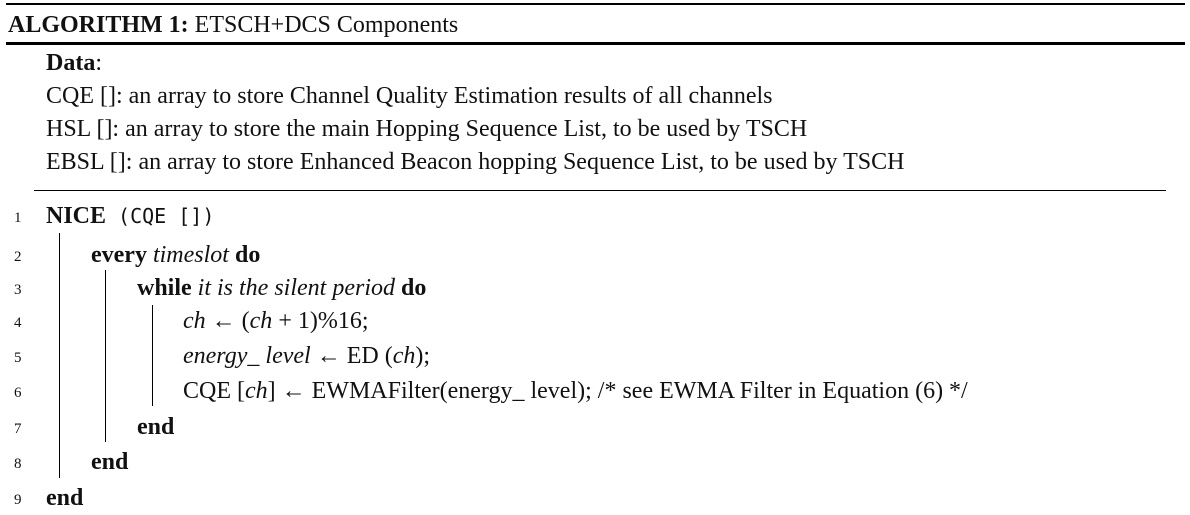  What do you see at coordinates (423, 356) in the screenshot?
I see `expression: );` at bounding box center [423, 356].